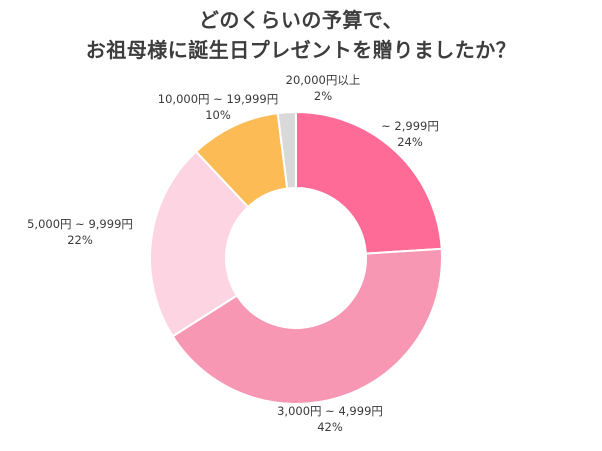  What do you see at coordinates (218, 115) in the screenshot?
I see `slice-value-10000-19999: 10%` at bounding box center [218, 115].